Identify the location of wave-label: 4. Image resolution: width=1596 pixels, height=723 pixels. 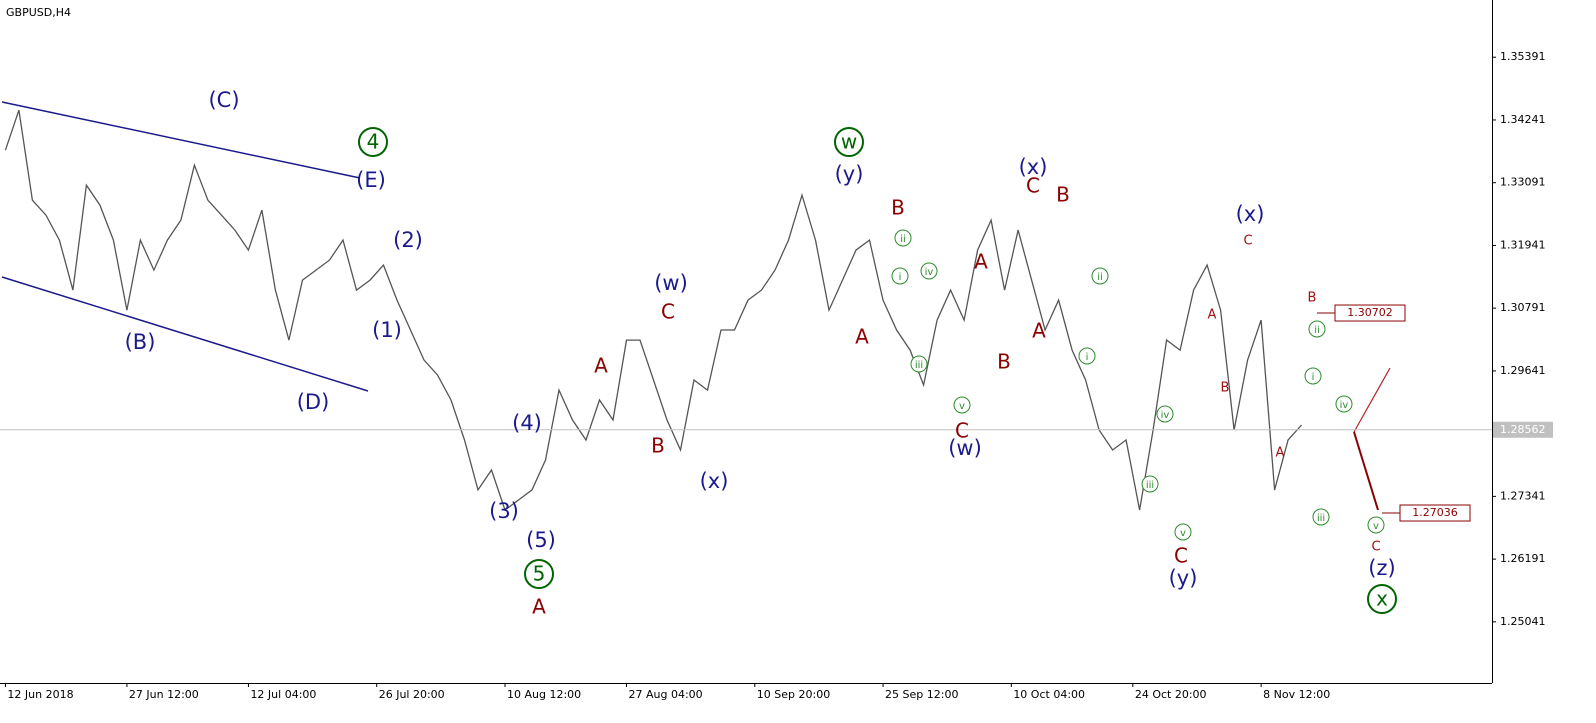
(373, 142).